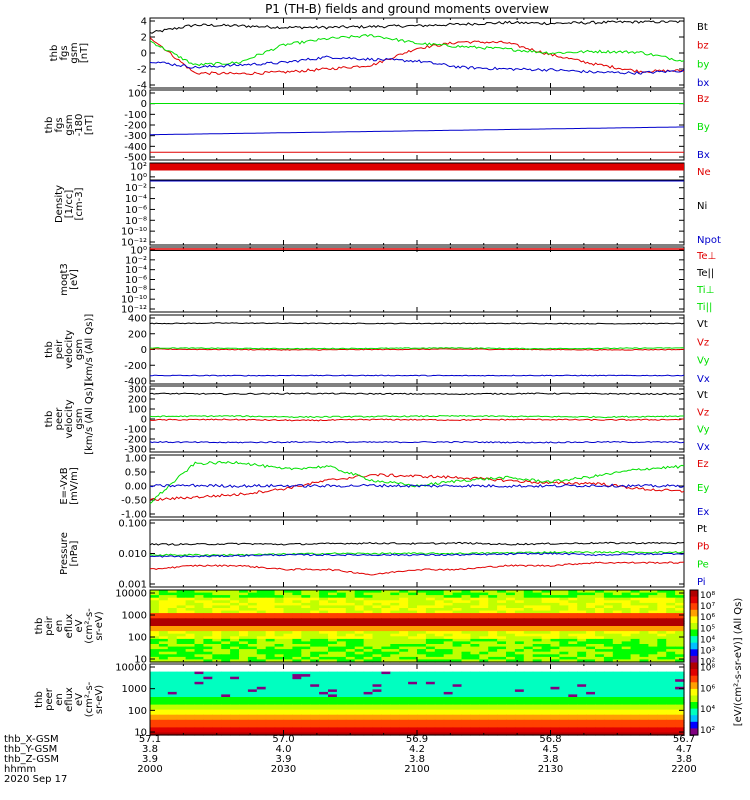 The height and width of the screenshot is (800, 750). I want to click on y-tick-label: -100, so click(135, 115).